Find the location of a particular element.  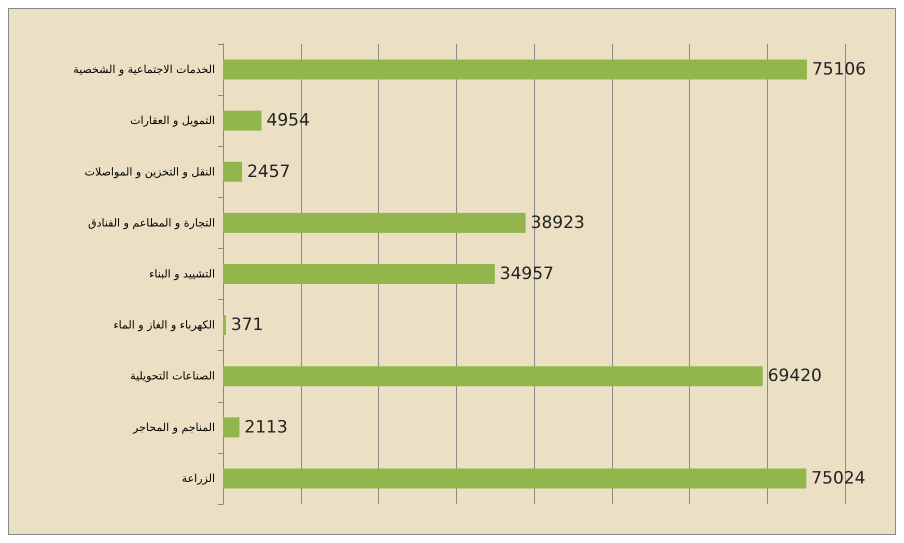

y-tick-label: التمويل و العقارات is located at coordinates (172, 121).